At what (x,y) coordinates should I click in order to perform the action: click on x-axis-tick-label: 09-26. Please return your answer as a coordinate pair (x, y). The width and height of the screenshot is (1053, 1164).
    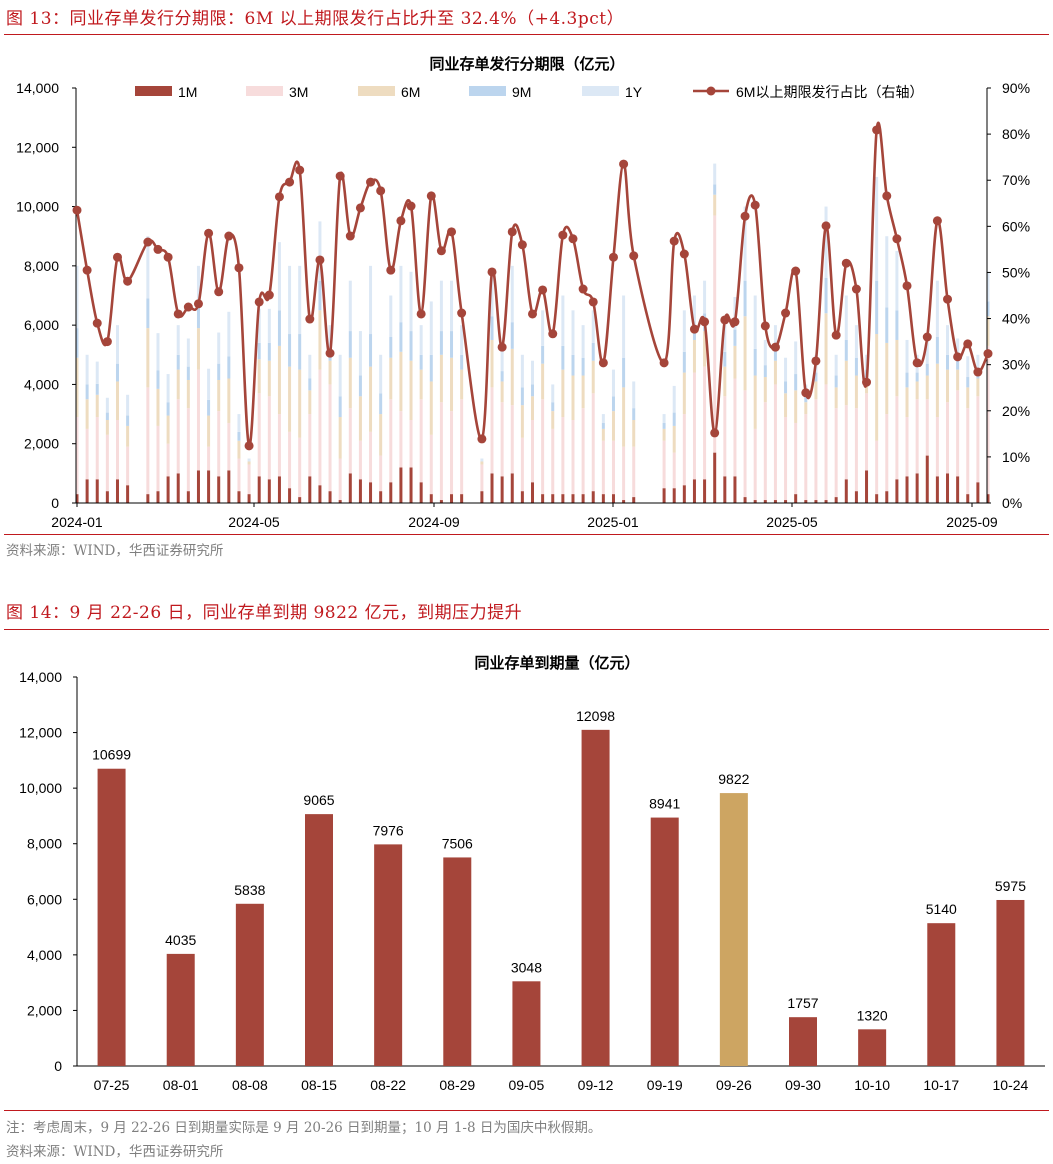
    Looking at the image, I should click on (734, 1085).